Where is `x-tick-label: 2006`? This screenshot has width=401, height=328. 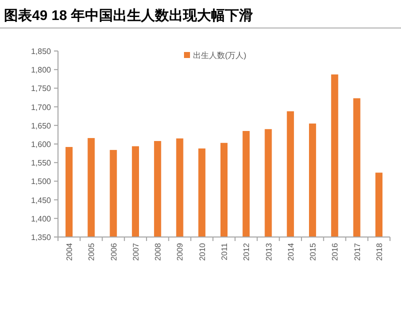
x-tick-label: 2006 is located at coordinates (113, 251).